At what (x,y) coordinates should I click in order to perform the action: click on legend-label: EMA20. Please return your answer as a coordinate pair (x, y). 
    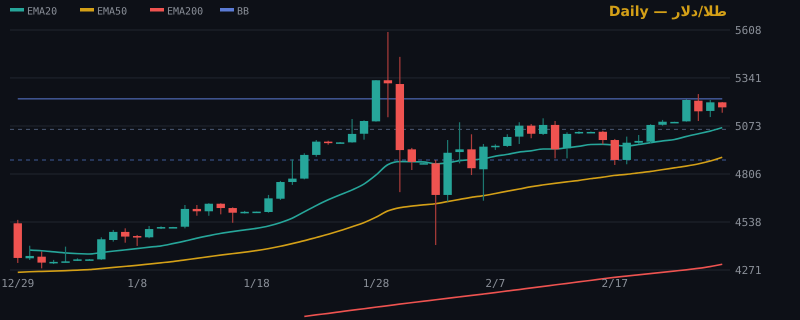
    Looking at the image, I should click on (42, 12).